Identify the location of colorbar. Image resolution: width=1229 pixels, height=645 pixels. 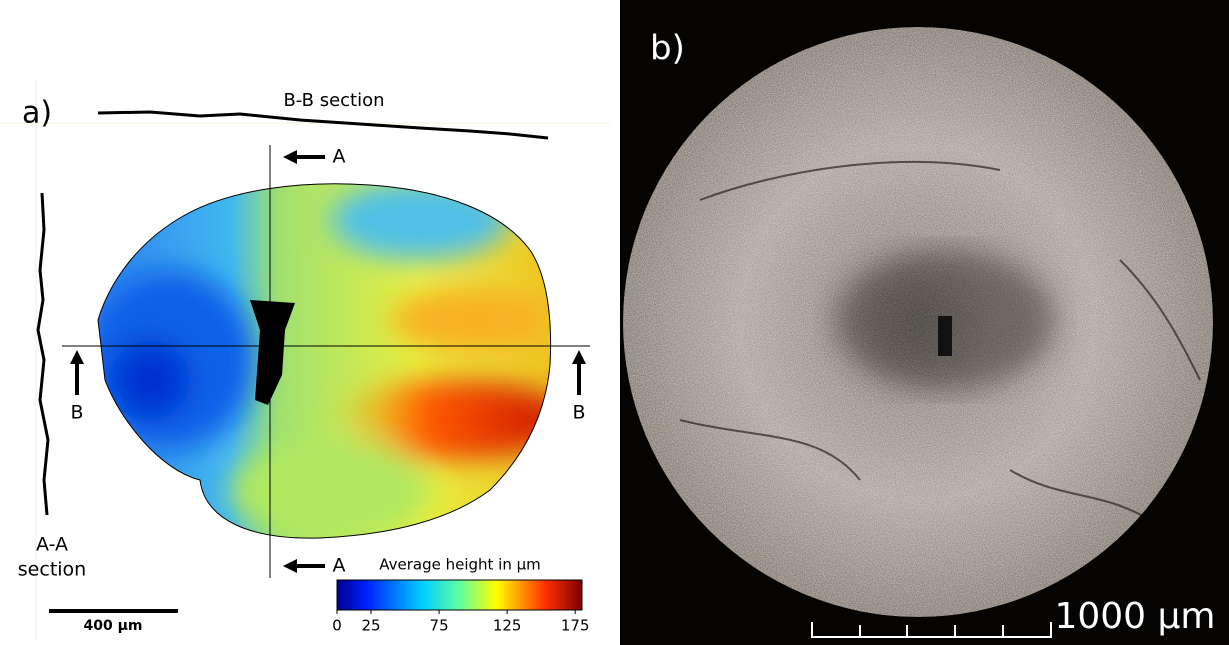
(459, 595).